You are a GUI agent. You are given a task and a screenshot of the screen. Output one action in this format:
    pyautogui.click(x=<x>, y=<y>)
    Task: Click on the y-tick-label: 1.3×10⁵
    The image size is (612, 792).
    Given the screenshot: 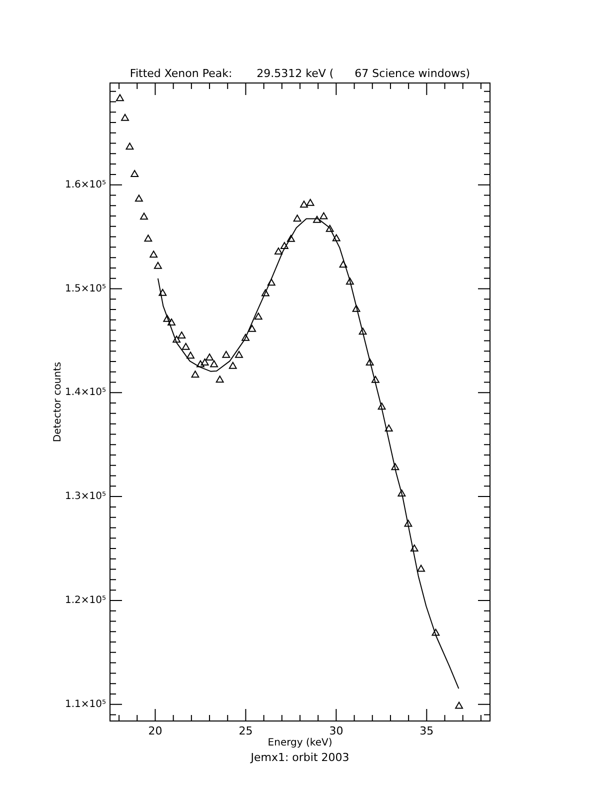 What is the action you would take?
    pyautogui.click(x=85, y=496)
    